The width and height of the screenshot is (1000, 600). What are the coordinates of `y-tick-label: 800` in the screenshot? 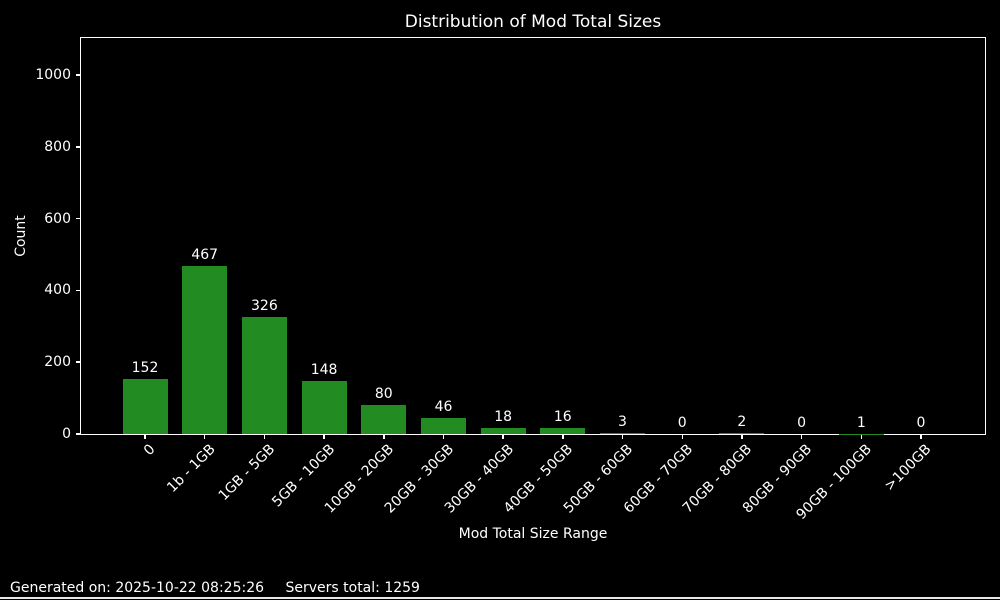 It's located at (57, 146).